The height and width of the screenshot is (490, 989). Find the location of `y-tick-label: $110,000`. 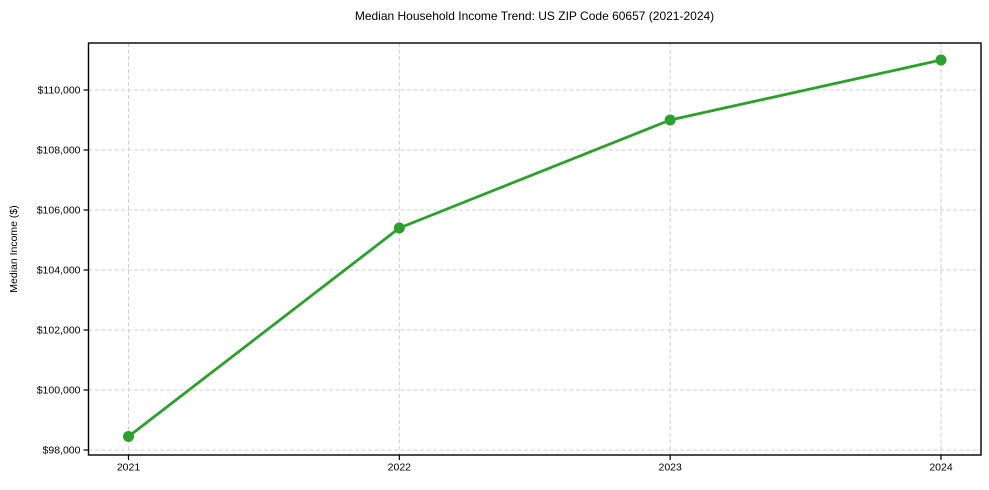

y-tick-label: $110,000 is located at coordinates (58, 91).